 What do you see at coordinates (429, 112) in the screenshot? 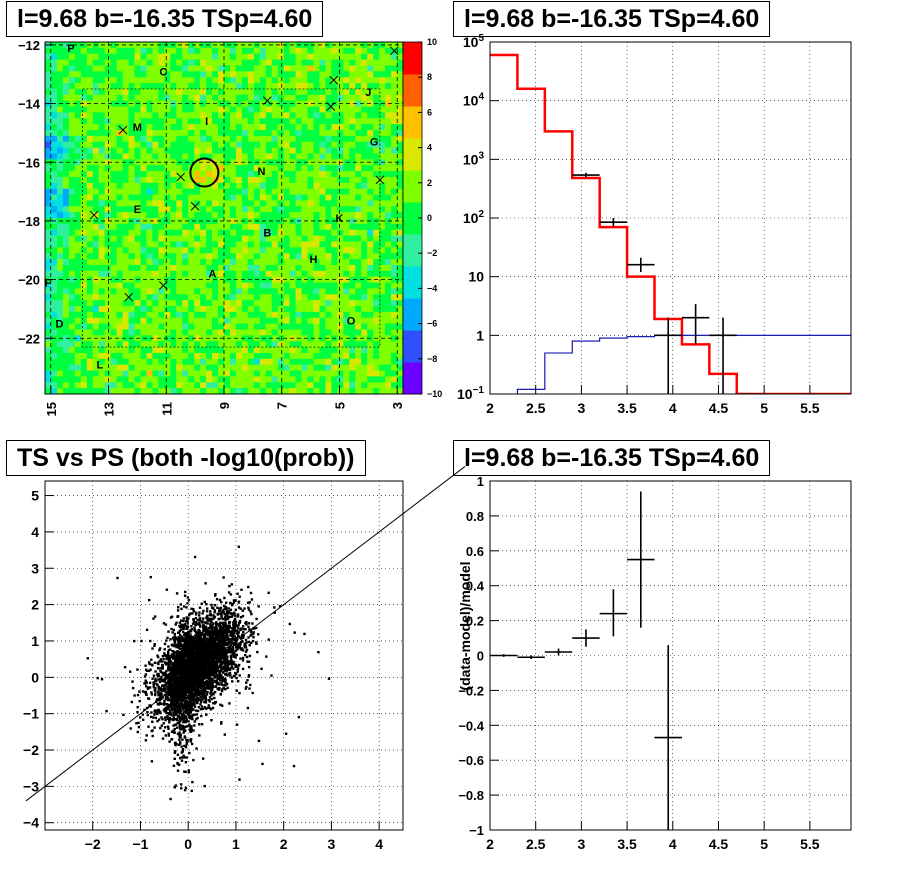
I see `colorbar-tick-label: 6` at bounding box center [429, 112].